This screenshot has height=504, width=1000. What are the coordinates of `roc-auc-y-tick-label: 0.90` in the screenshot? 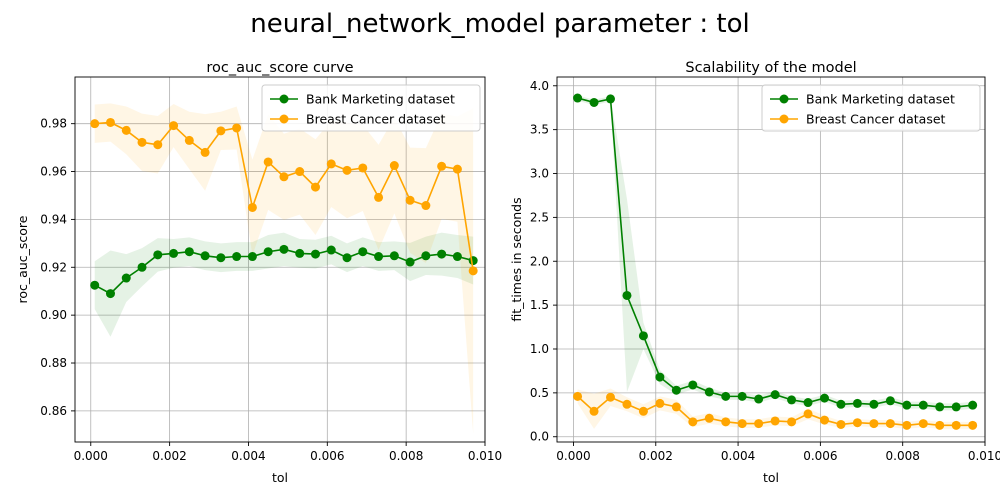 It's located at (53, 315).